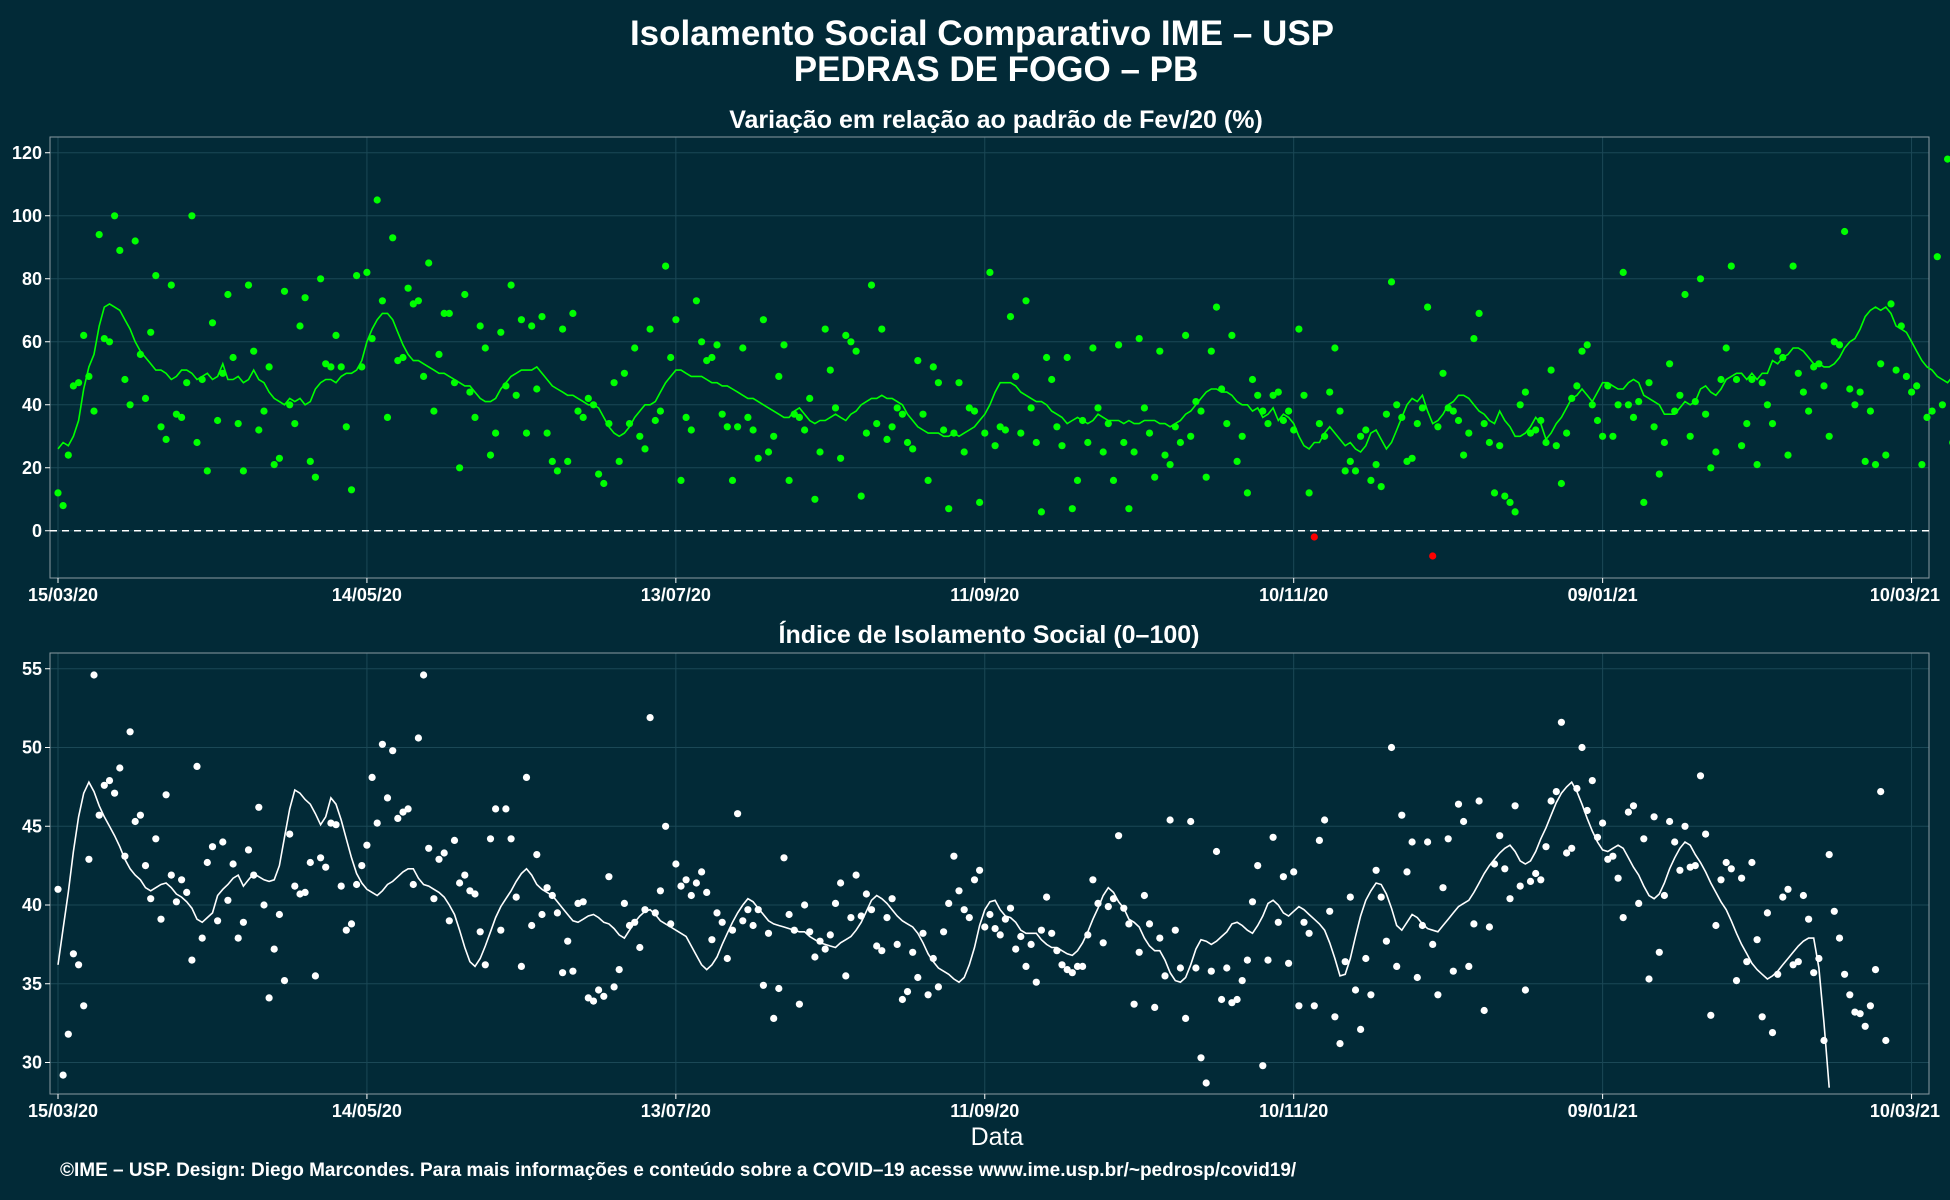  Describe the element at coordinates (1293, 1111) in the screenshot. I see `x-tick-label: 10/11/20` at that location.